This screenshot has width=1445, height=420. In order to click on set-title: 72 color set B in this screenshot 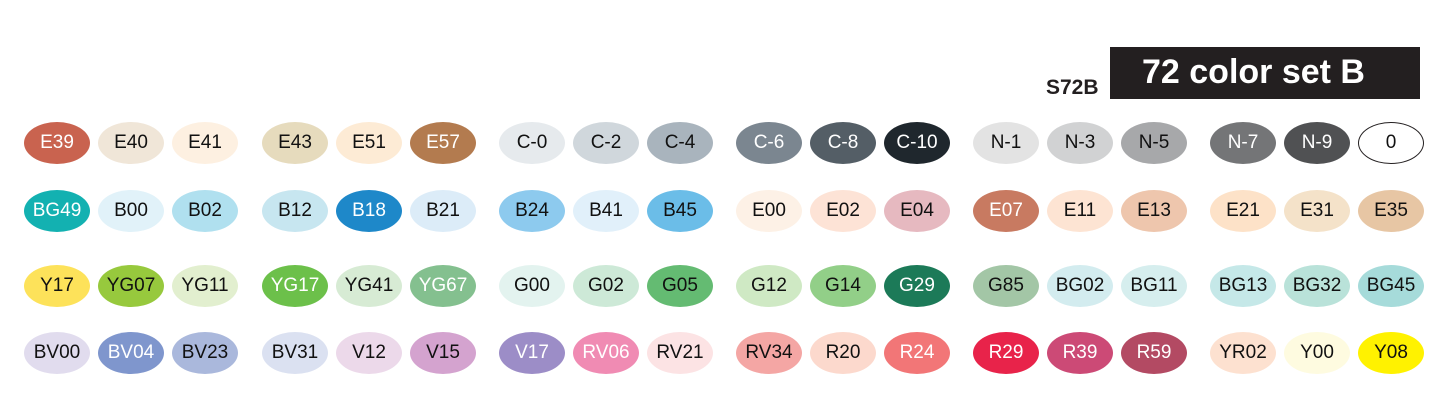, I will do `click(1253, 72)`.